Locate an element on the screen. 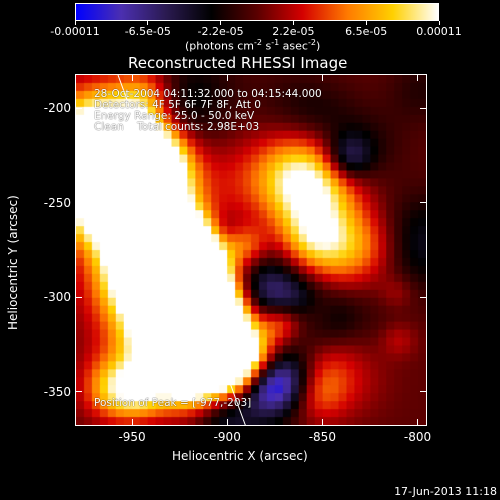 Image resolution: width=500 pixels, height=500 pixels. x-tick-label: -900 is located at coordinates (227, 437).